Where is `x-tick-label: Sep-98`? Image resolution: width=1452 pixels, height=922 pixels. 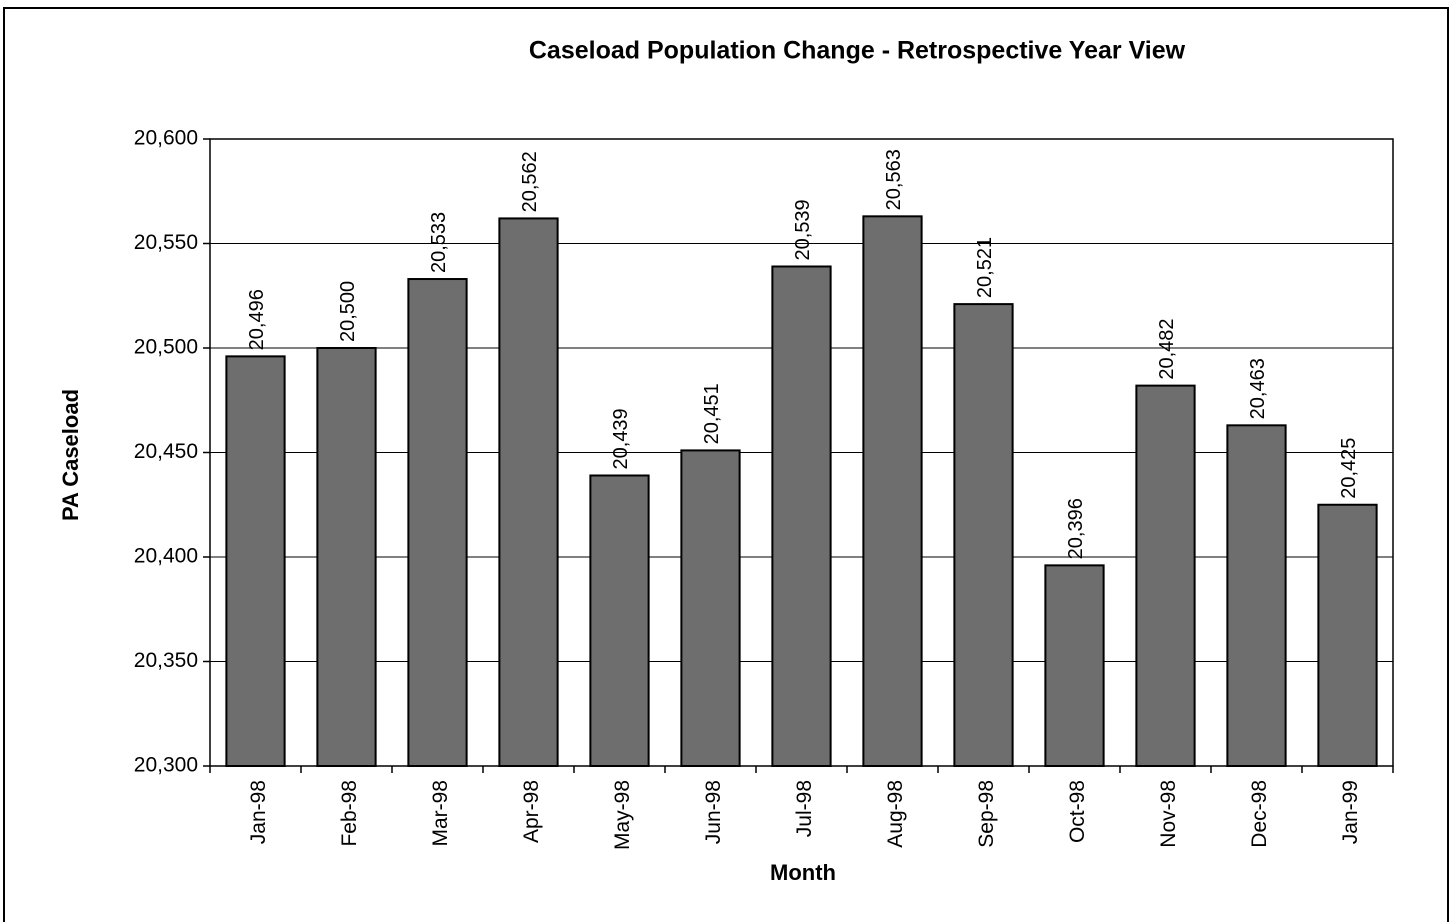
x-tick-label: Sep-98 is located at coordinates (986, 814).